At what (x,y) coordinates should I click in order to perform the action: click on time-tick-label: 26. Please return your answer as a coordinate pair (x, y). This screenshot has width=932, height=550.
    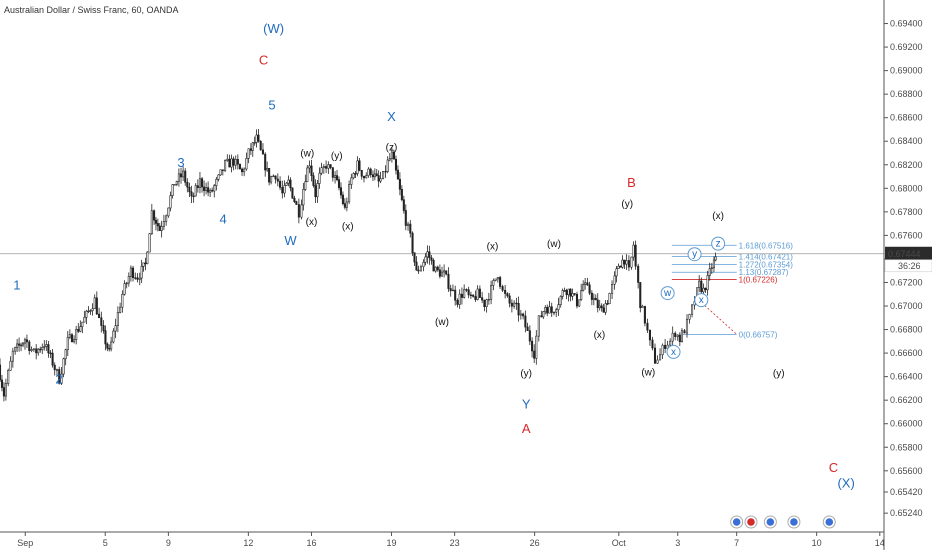
    Looking at the image, I should click on (535, 543).